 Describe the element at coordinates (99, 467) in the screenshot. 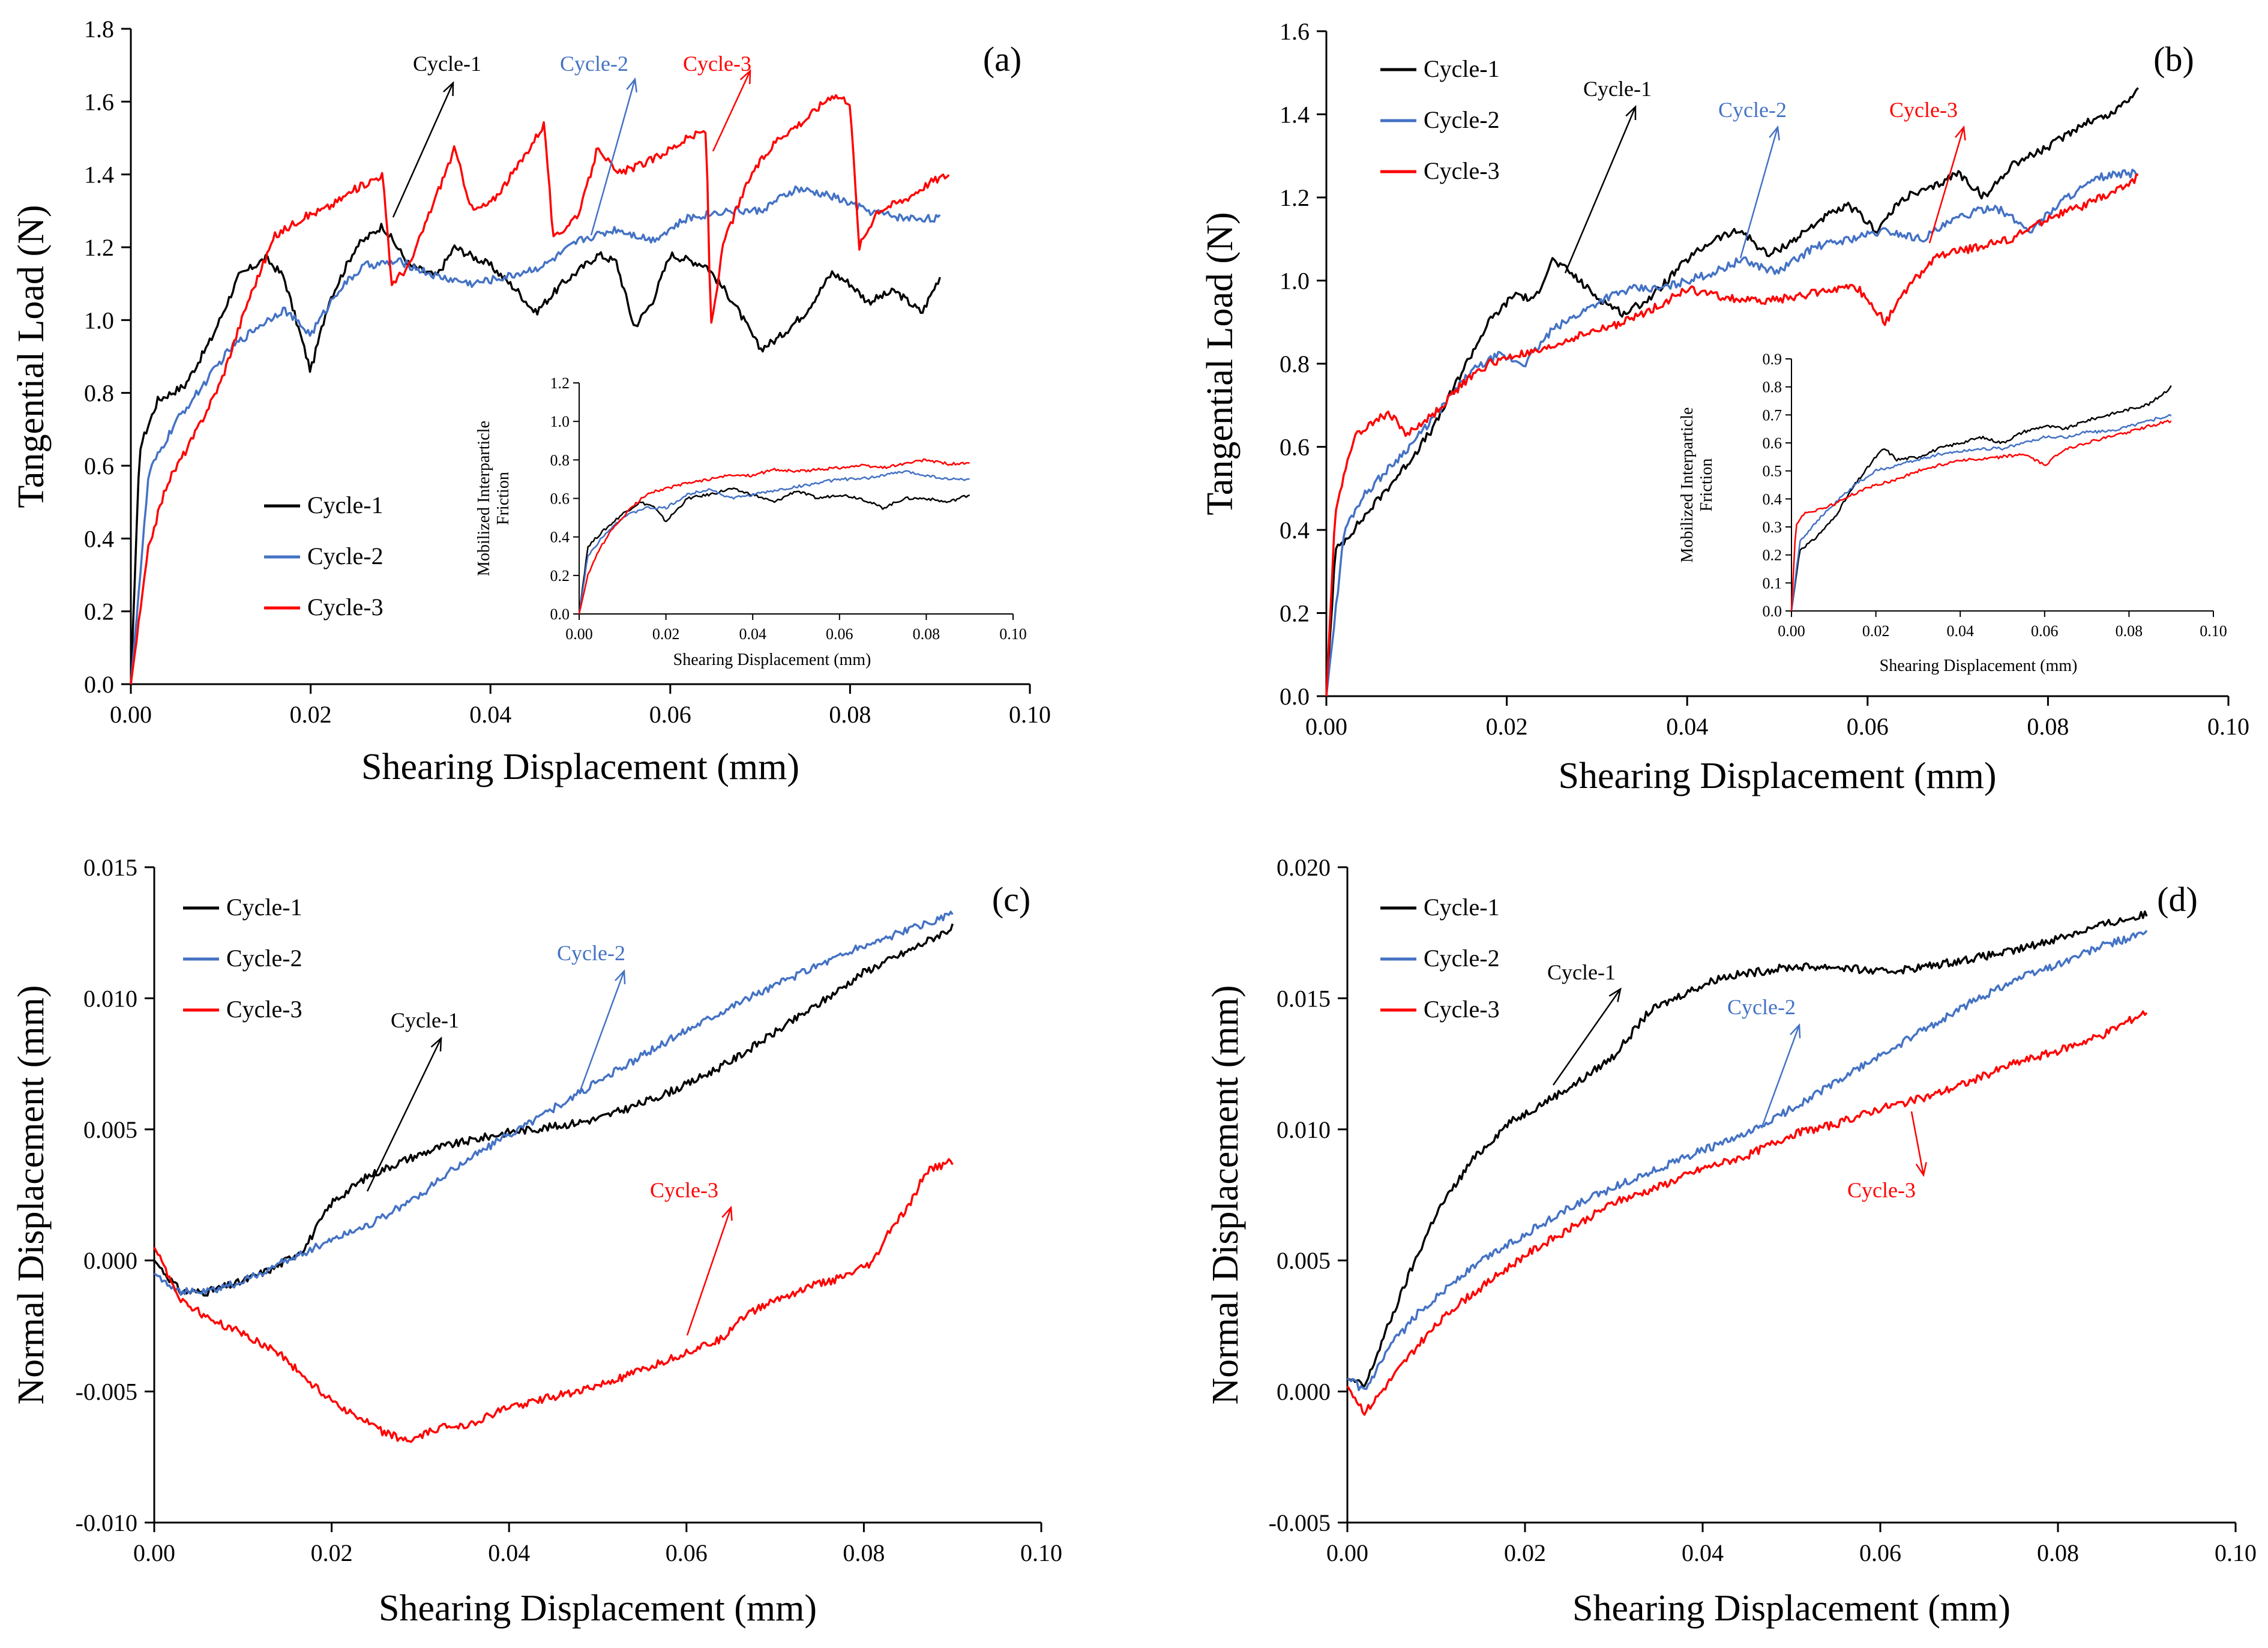

I see `panel-a-y-tick-label: 0.6` at that location.